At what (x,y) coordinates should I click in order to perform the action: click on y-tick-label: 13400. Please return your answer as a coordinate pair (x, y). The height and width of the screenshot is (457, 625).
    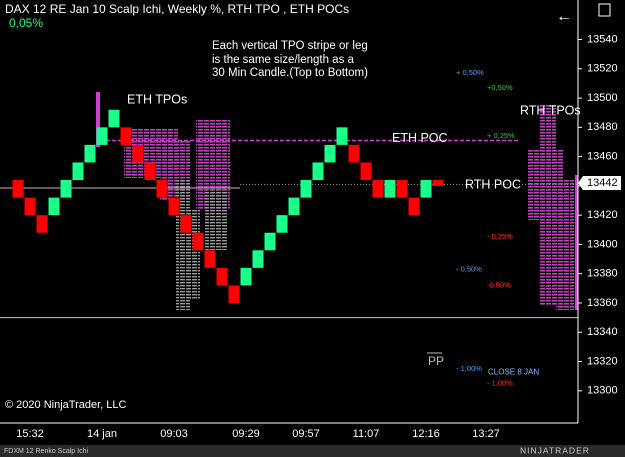
    Looking at the image, I should click on (602, 244).